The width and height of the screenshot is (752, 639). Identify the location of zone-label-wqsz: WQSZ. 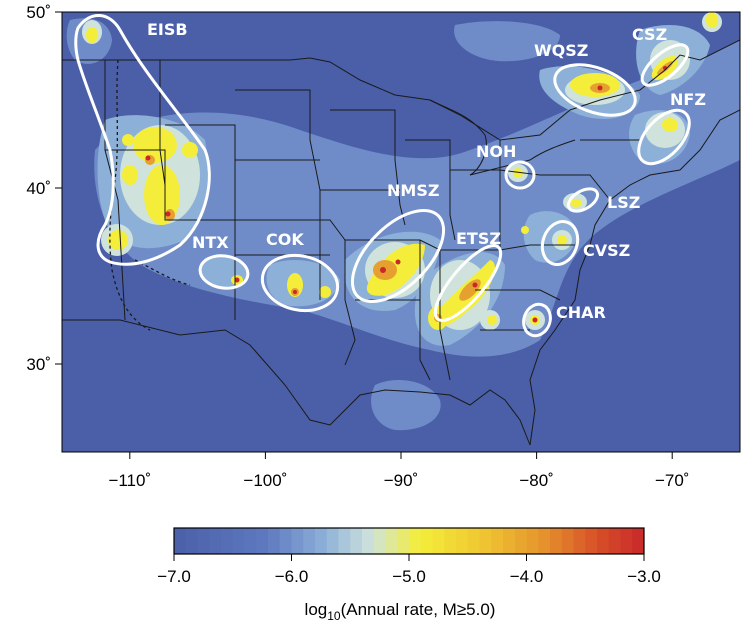
(561, 50).